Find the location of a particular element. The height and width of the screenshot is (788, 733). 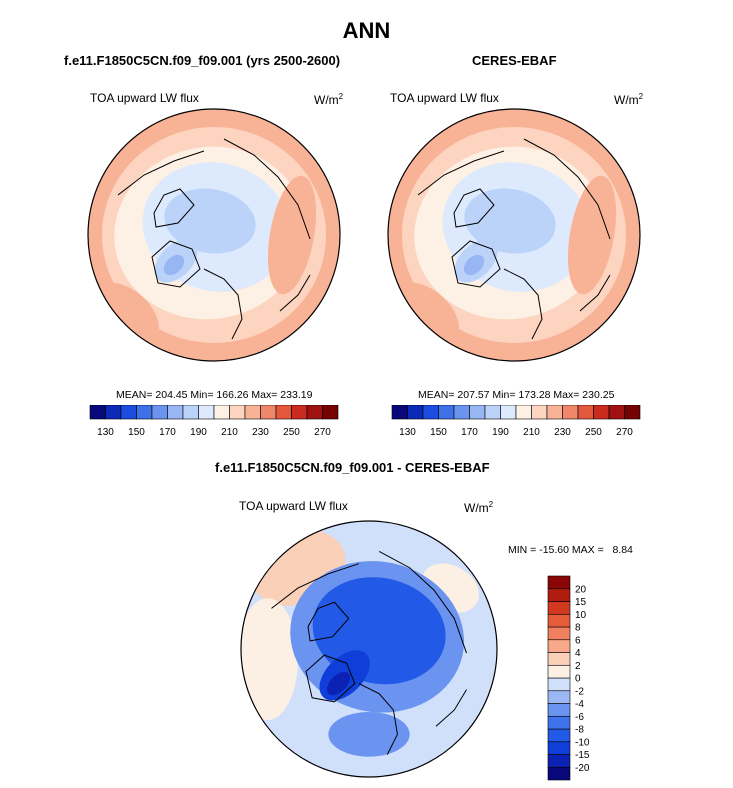

panel2-title: CERES-EBAF is located at coordinates (514, 60).